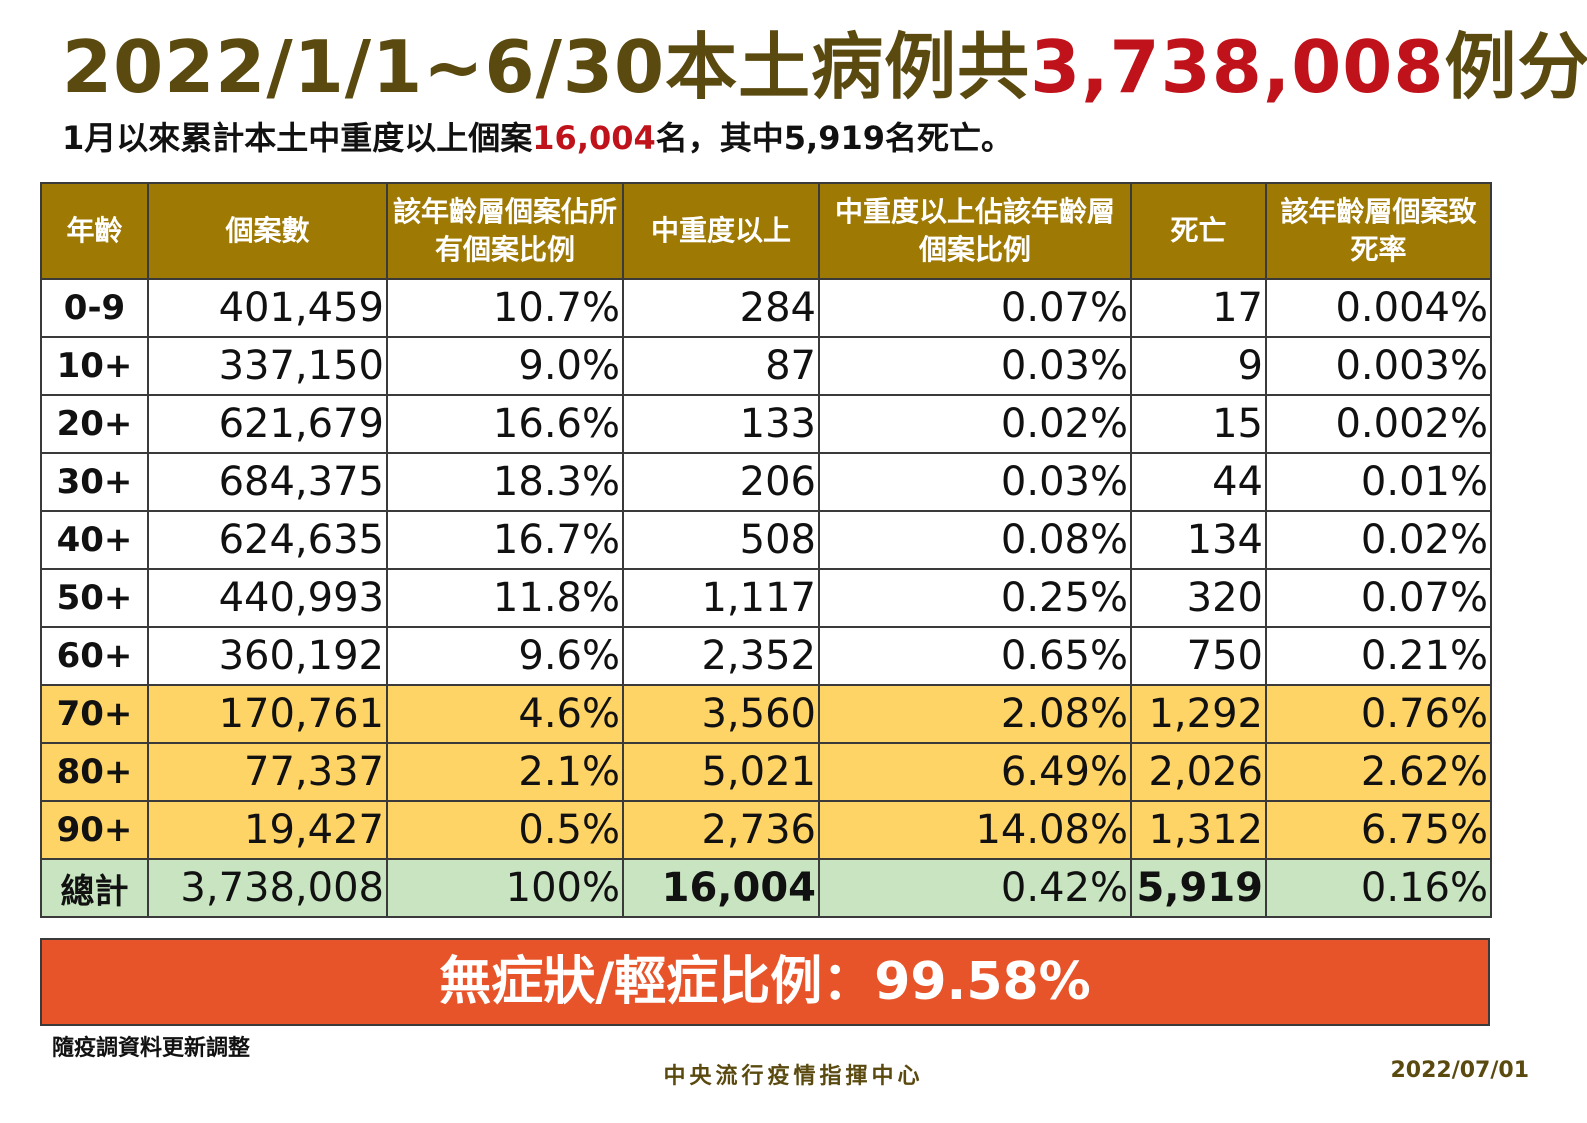 The height and width of the screenshot is (1123, 1587). I want to click on table-cell: 16.7%, so click(505, 540).